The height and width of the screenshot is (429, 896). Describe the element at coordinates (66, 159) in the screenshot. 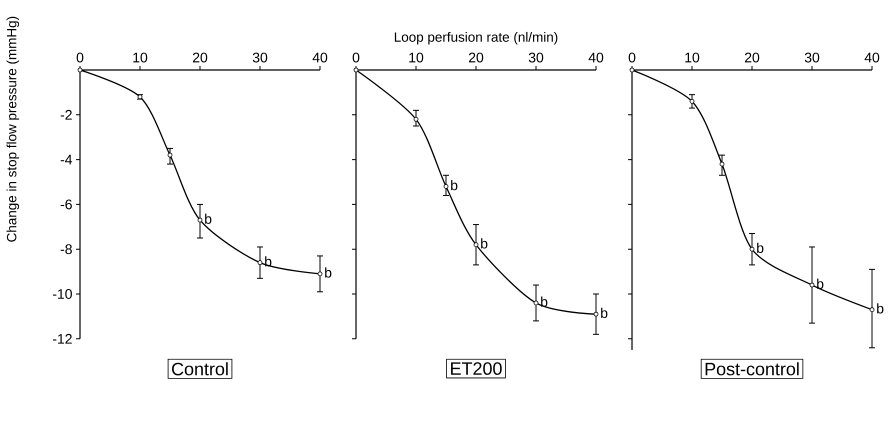

I see `y-tick-label: -4` at that location.